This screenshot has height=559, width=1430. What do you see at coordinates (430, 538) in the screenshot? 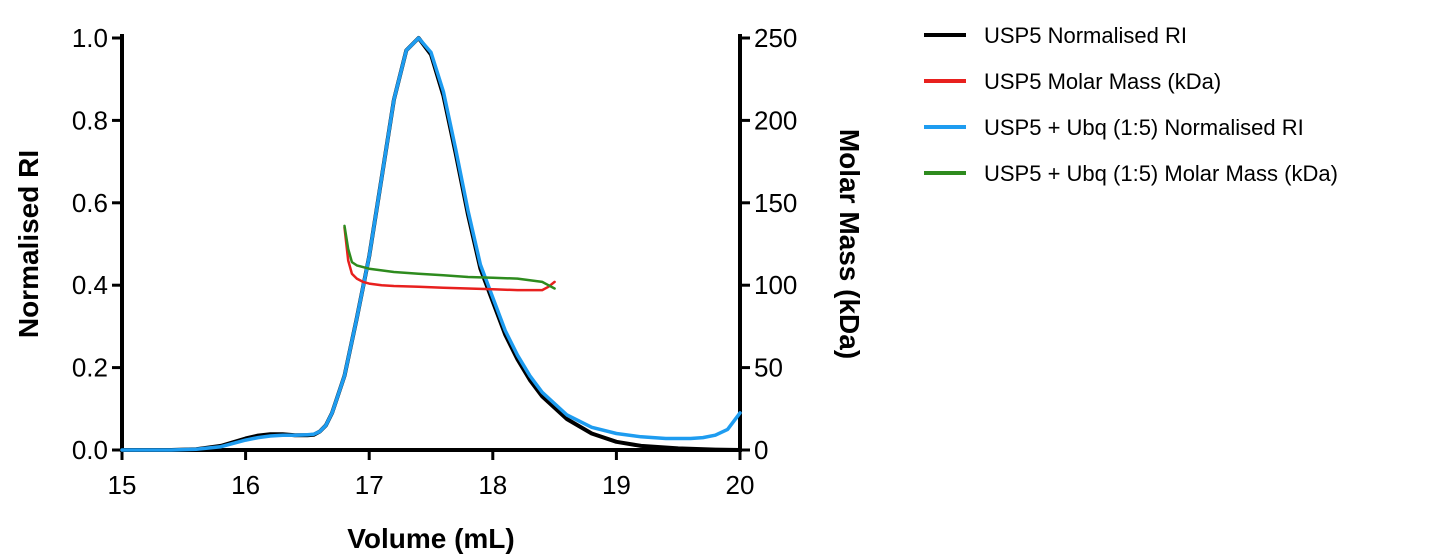
I see `x-axis-title: Volume (mL)` at bounding box center [430, 538].